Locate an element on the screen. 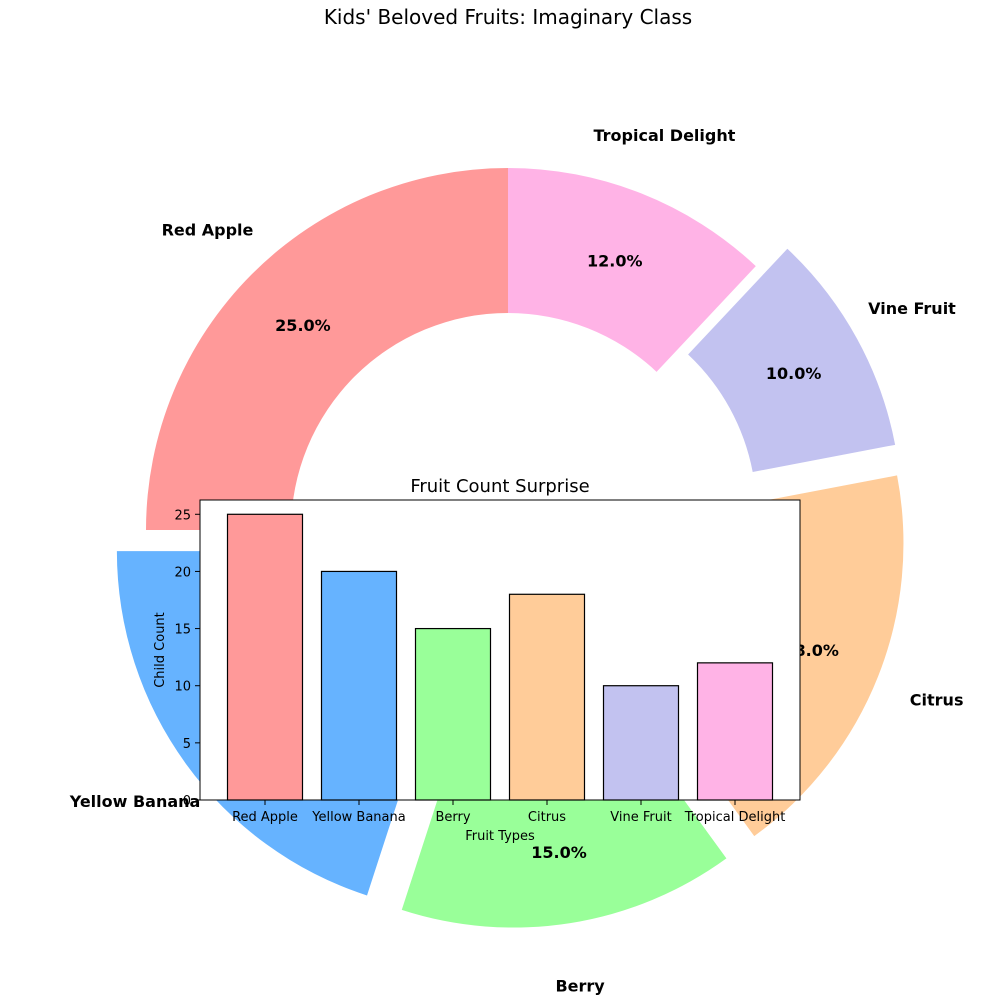 The height and width of the screenshot is (1000, 1000). bar-tropical-delight is located at coordinates (735, 731).